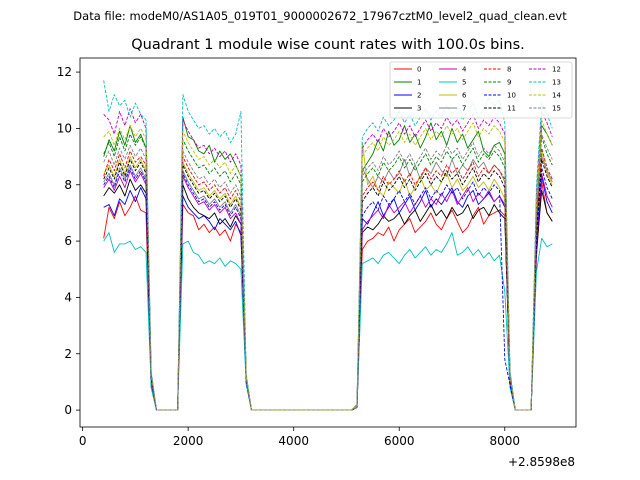  I want to click on y-tick-label: 8, so click(68, 185).